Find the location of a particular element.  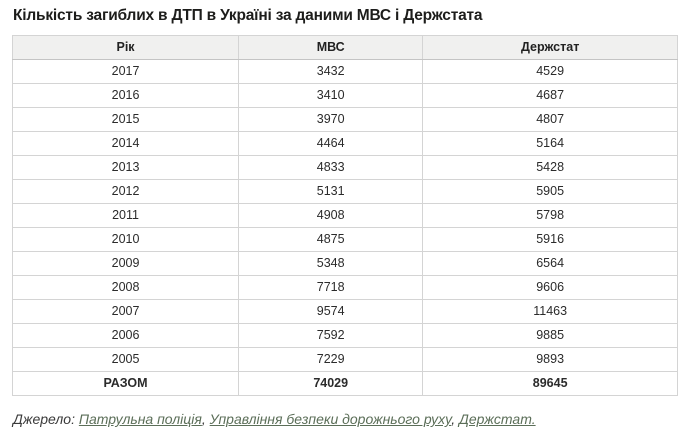

table-cell: 4833 is located at coordinates (331, 167).